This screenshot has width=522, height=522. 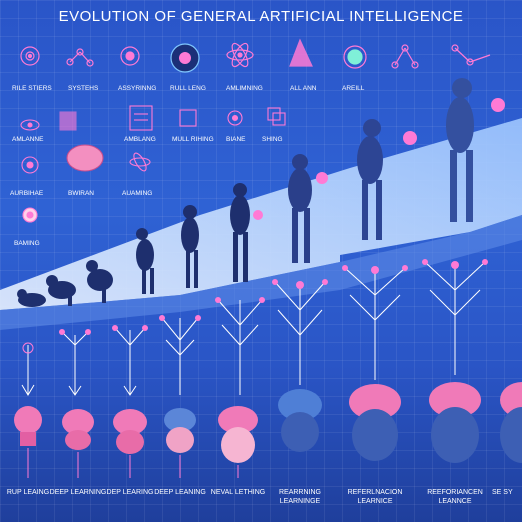 I want to click on mid-icon-row, so click(x=153, y=118).